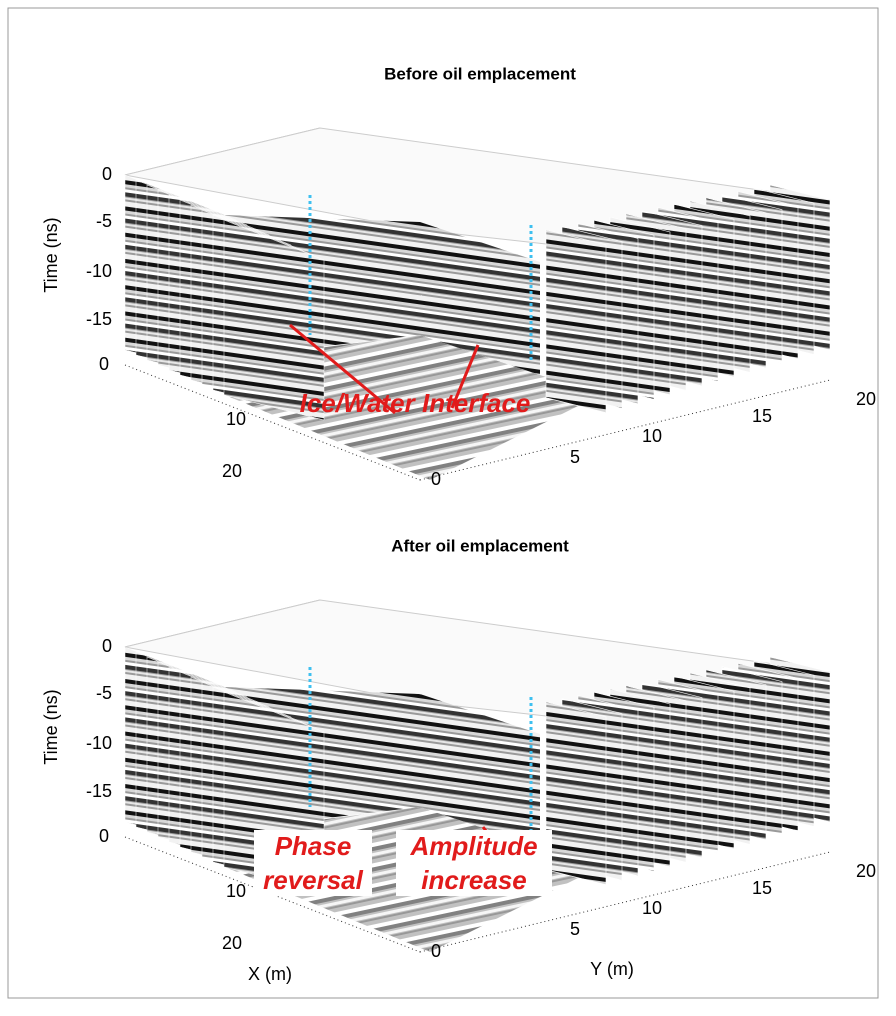  What do you see at coordinates (415, 403) in the screenshot?
I see `annotation: Ice/Water Interface` at bounding box center [415, 403].